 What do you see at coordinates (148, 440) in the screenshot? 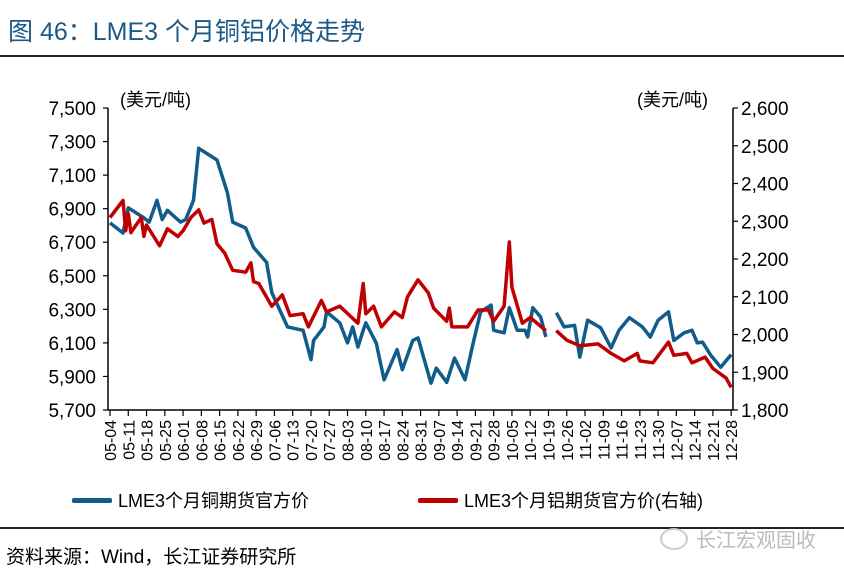
I see `x-tick-label: 05-18` at bounding box center [148, 440].